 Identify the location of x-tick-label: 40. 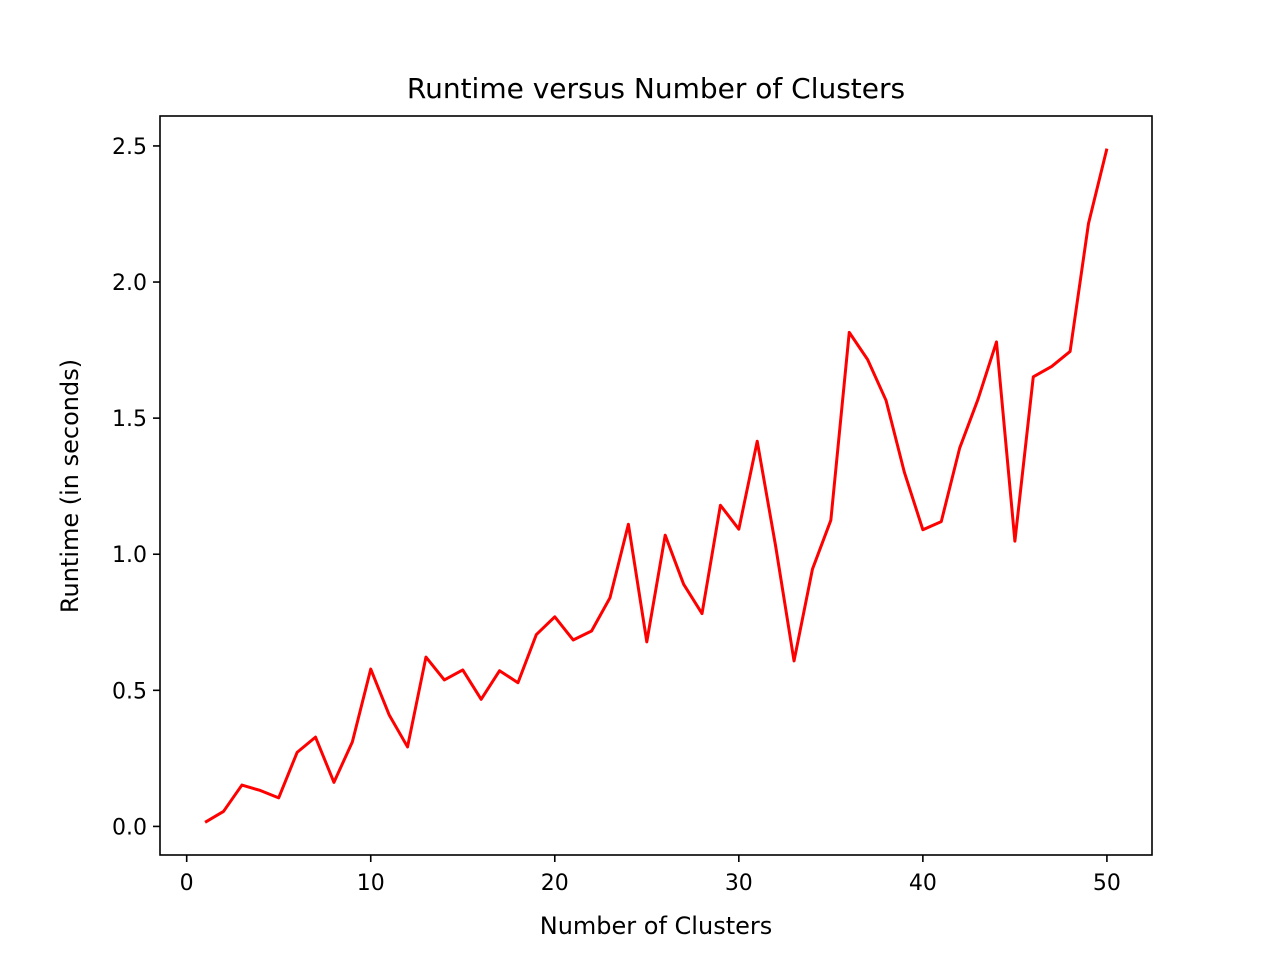
(923, 883).